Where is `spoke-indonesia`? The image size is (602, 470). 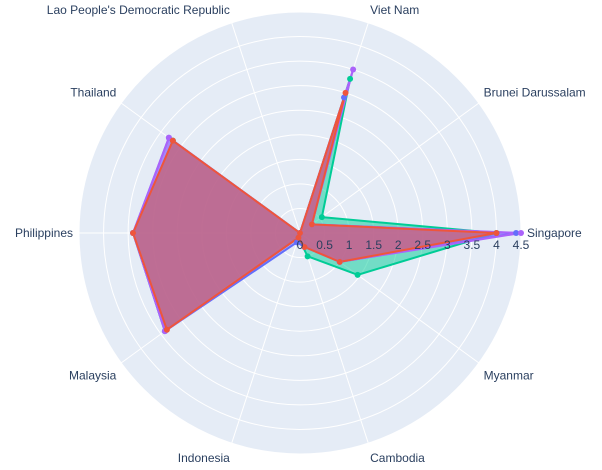
spoke-indonesia is located at coordinates (266, 338).